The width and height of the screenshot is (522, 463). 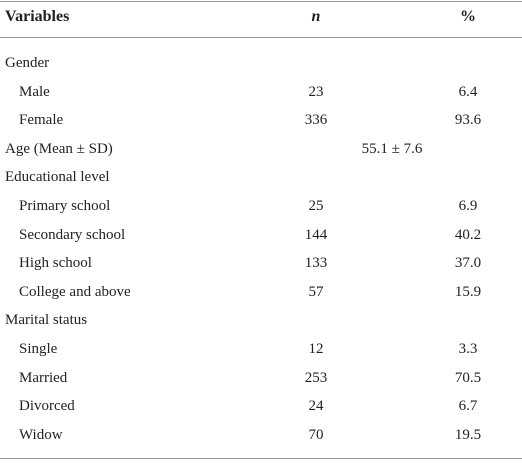 What do you see at coordinates (468, 406) in the screenshot?
I see `percent-value: 6.7` at bounding box center [468, 406].